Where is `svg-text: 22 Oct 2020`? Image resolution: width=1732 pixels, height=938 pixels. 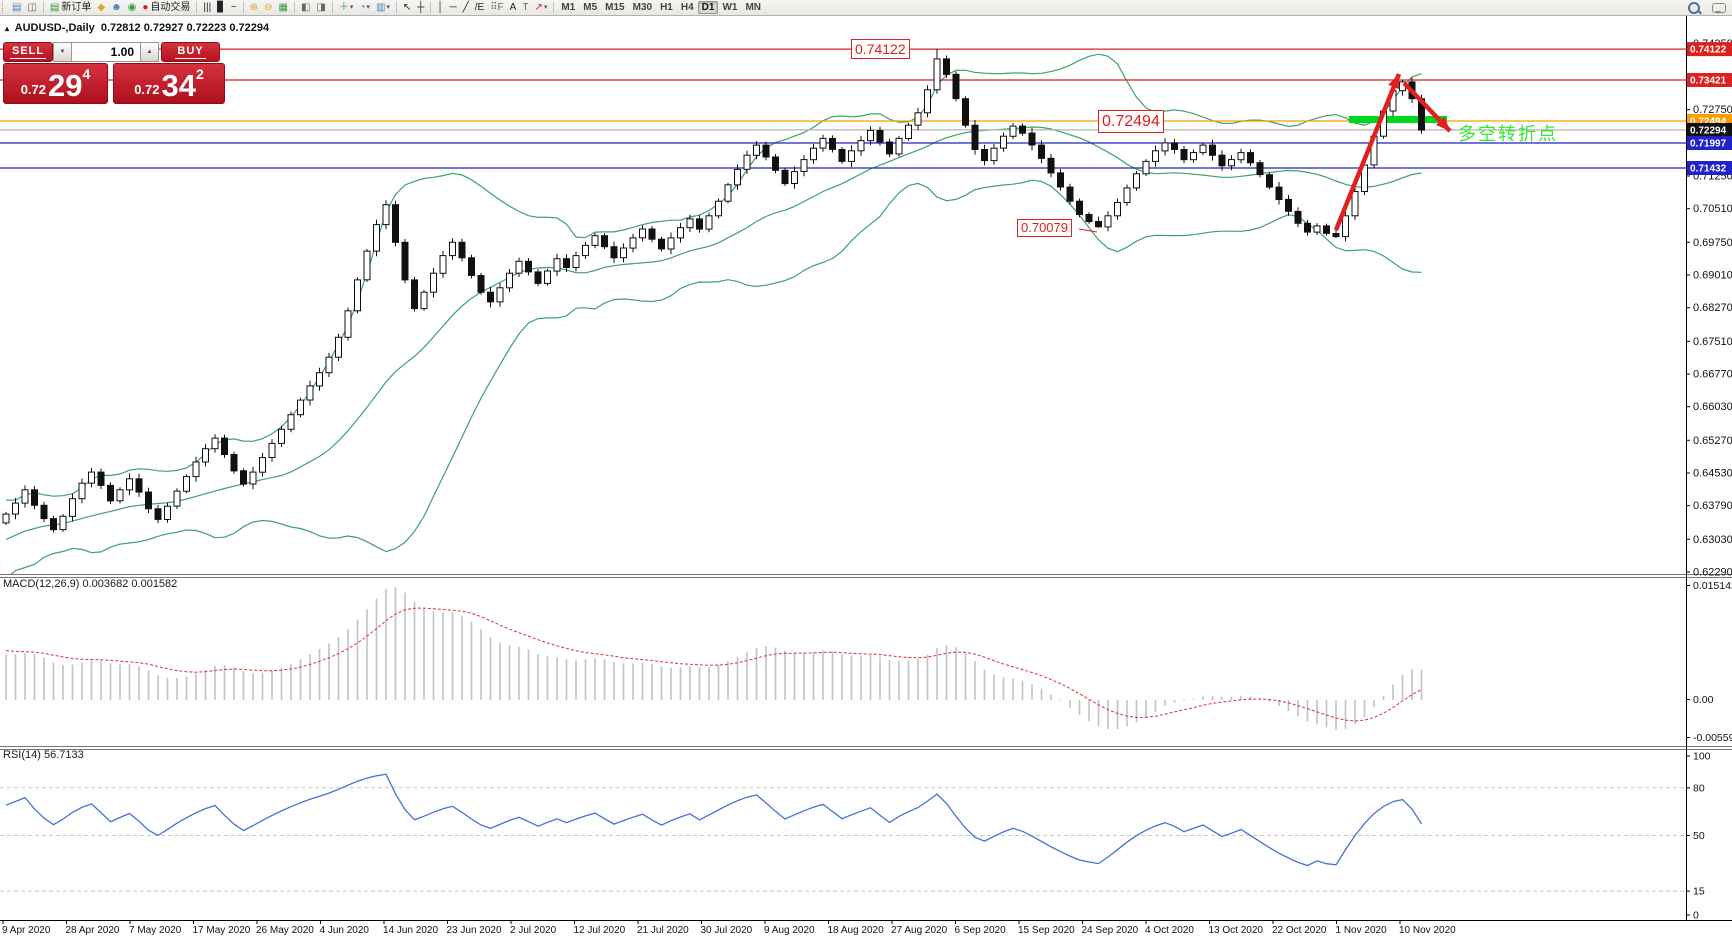 svg-text: 22 Oct 2020 is located at coordinates (1299, 930).